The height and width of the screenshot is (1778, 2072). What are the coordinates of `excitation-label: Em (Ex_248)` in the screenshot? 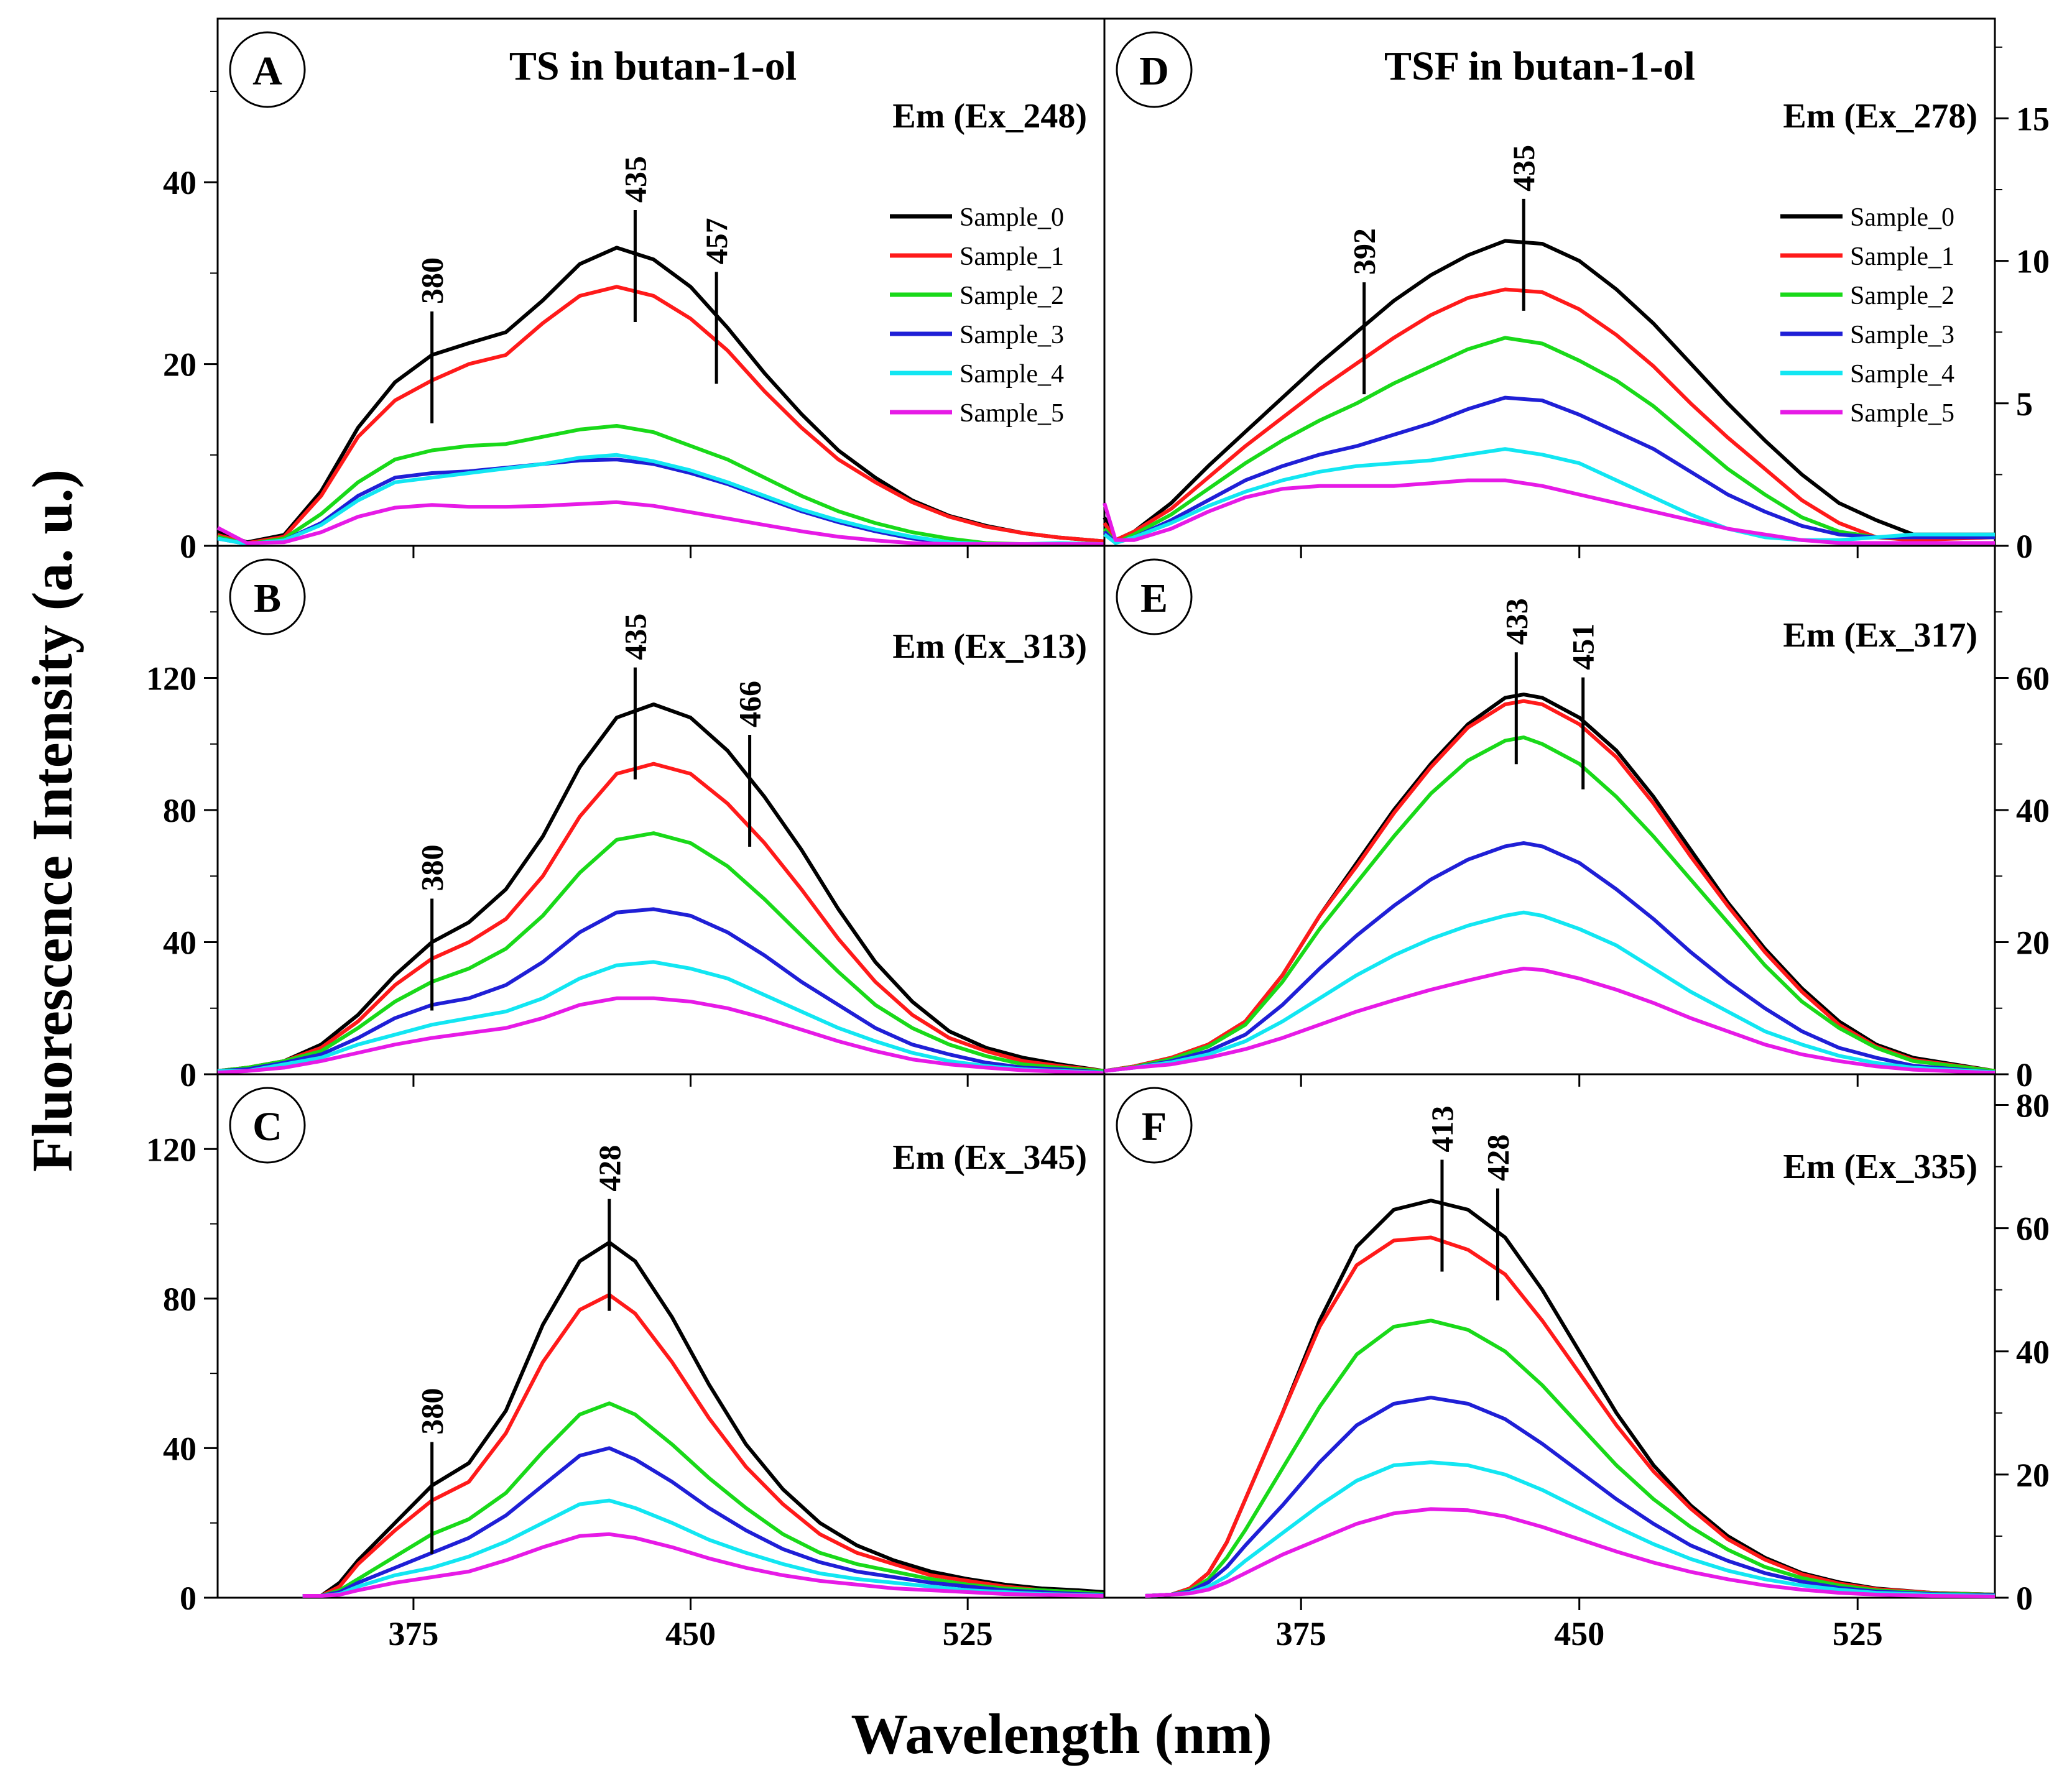 It's located at (989, 116).